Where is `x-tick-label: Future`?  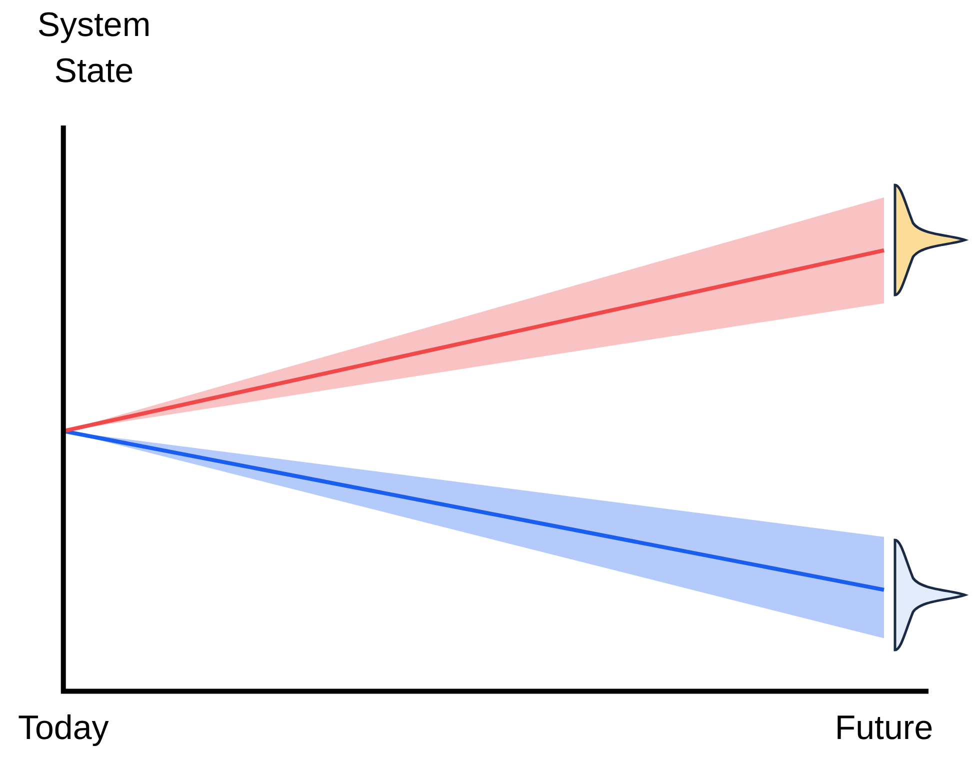 x-tick-label: Future is located at coordinates (884, 727).